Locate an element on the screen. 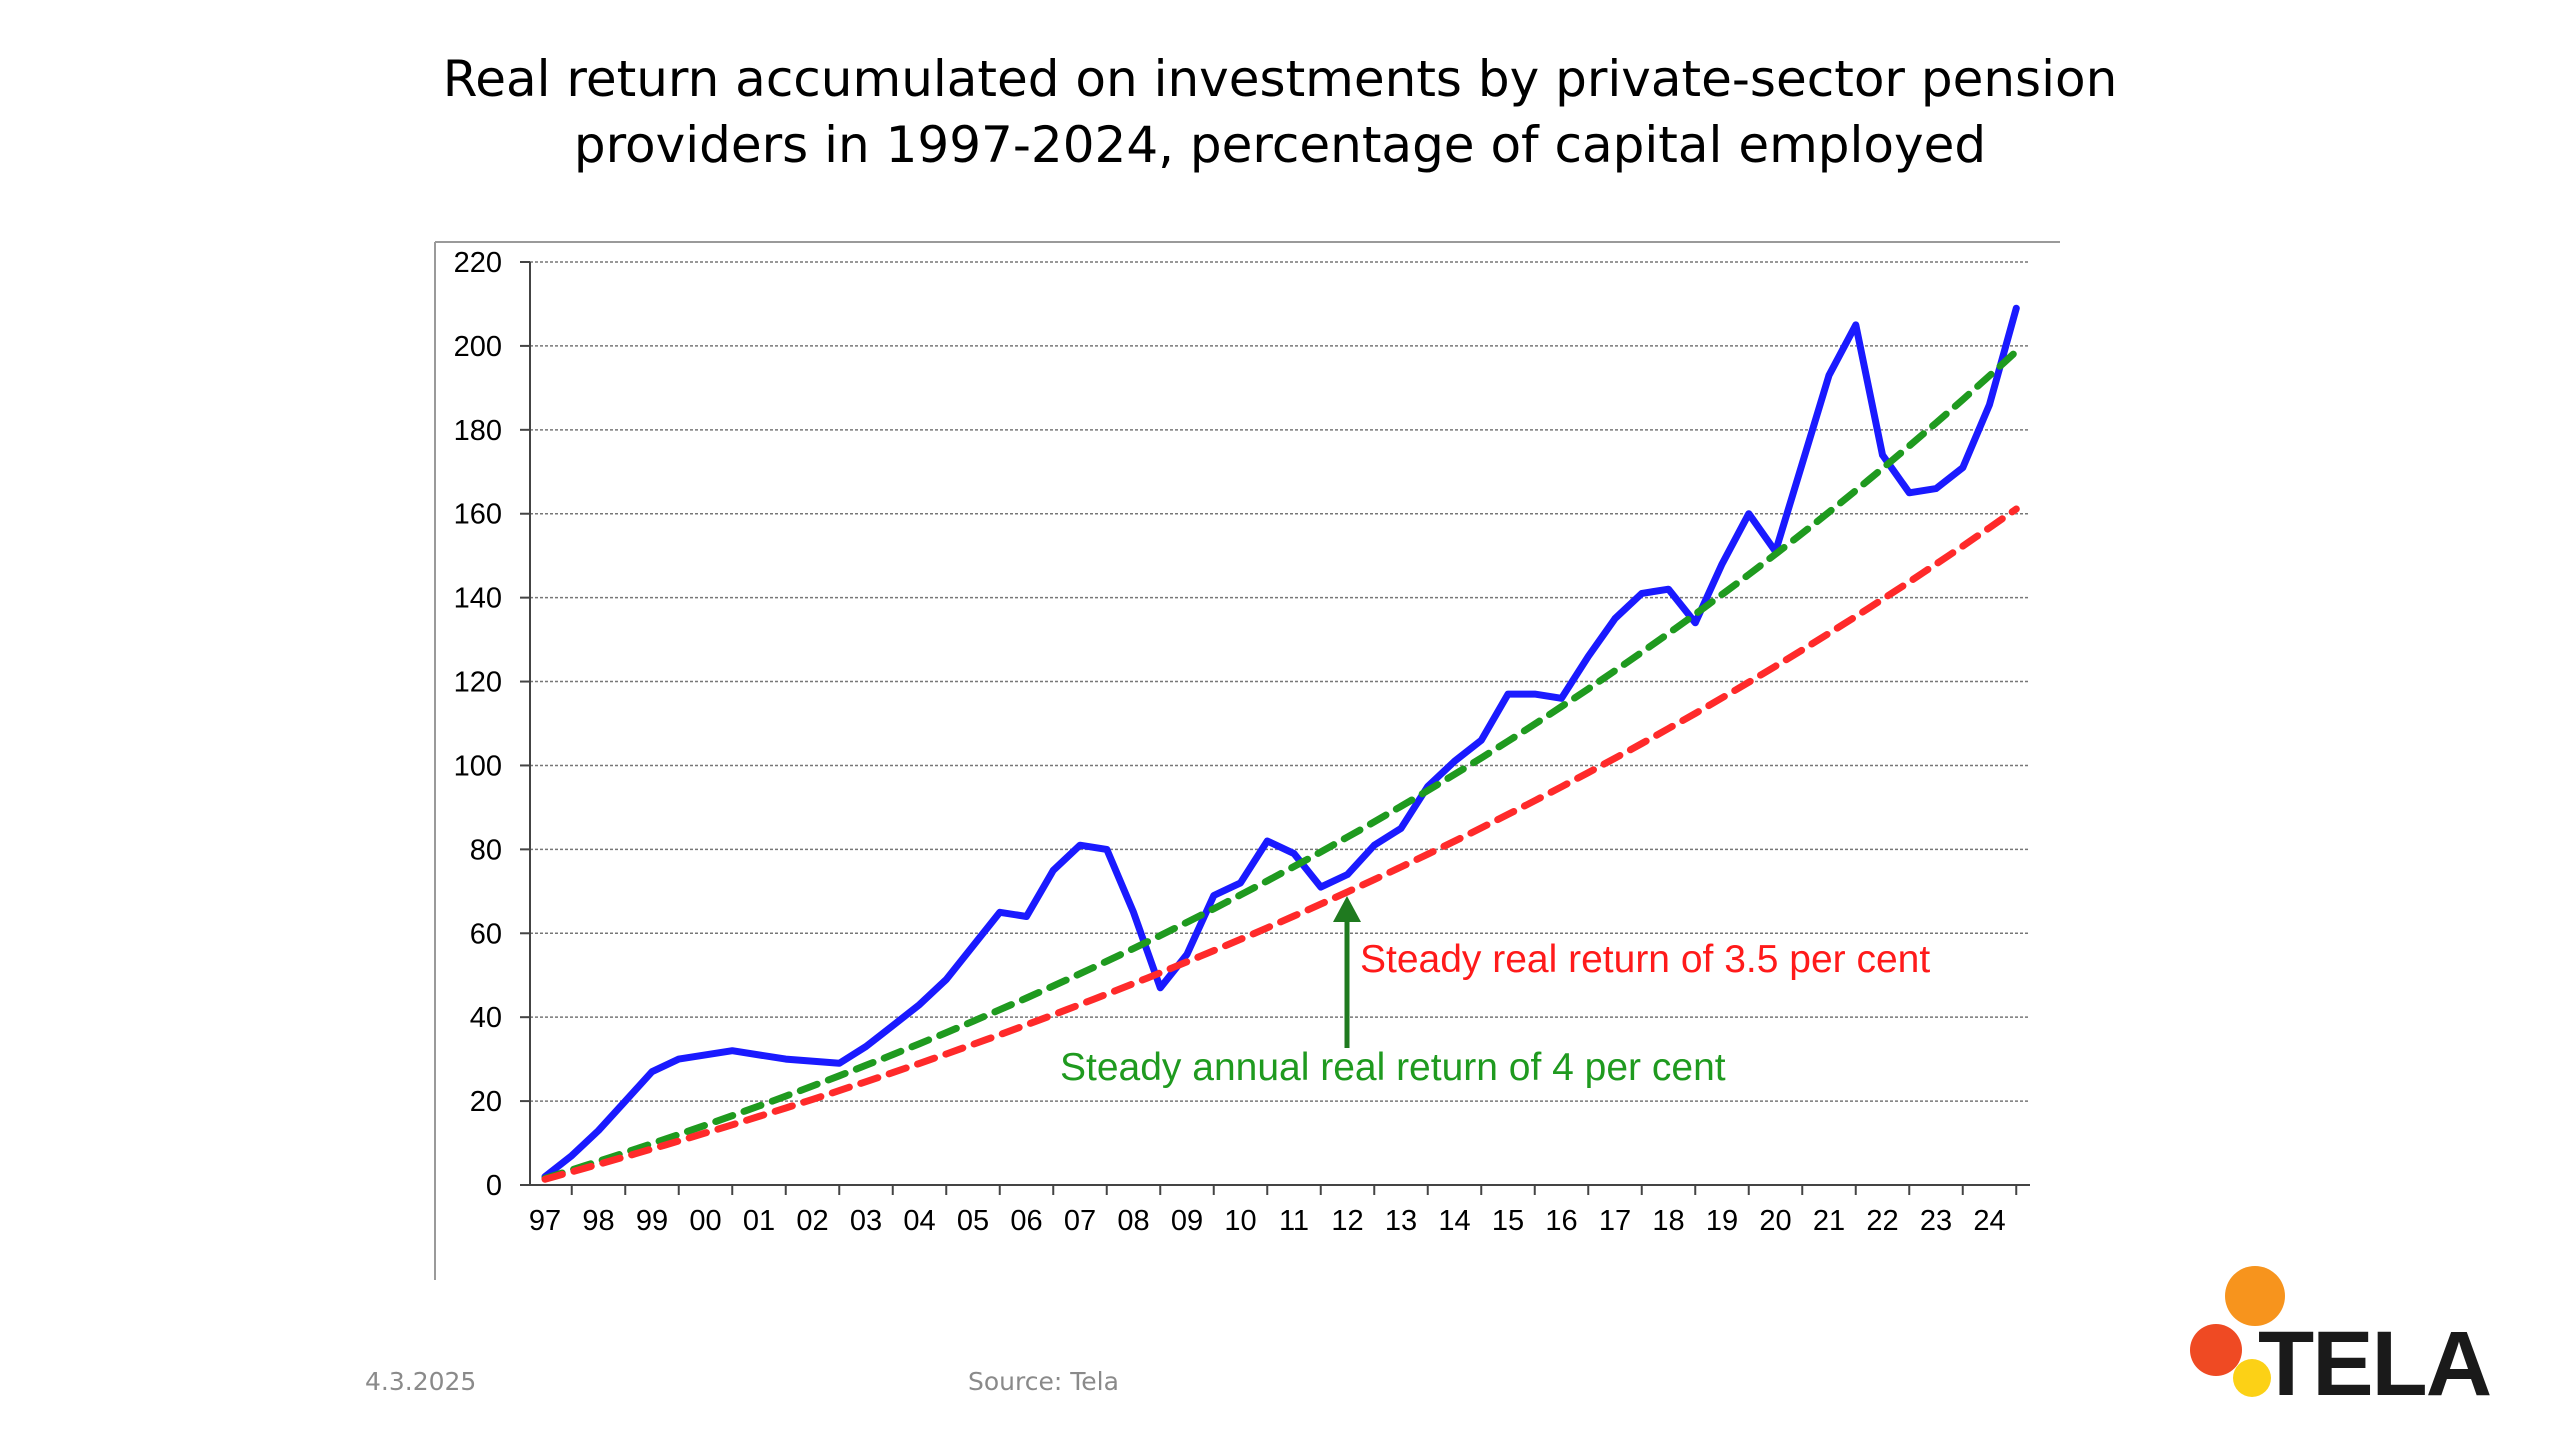 This screenshot has width=2560, height=1440. y-tick-label: 100 is located at coordinates (478, 766).